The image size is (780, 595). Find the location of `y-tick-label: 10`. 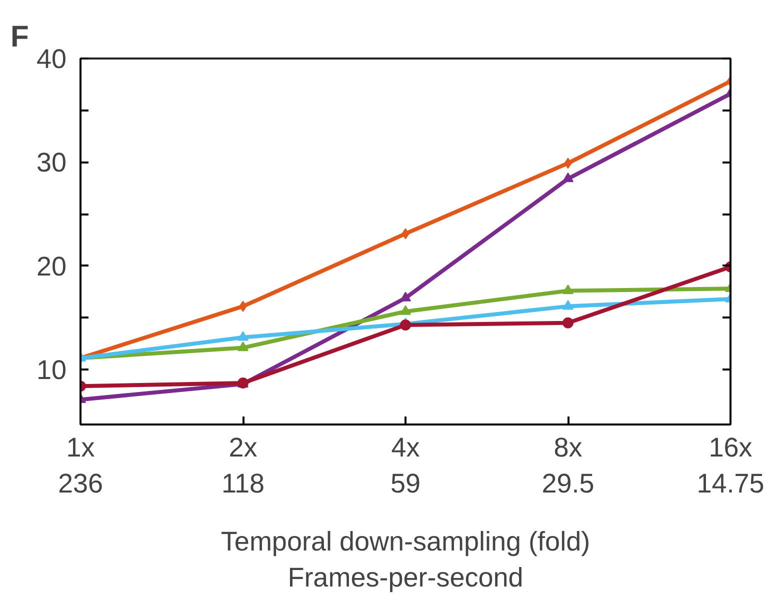

y-tick-label: 10 is located at coordinates (51, 370).